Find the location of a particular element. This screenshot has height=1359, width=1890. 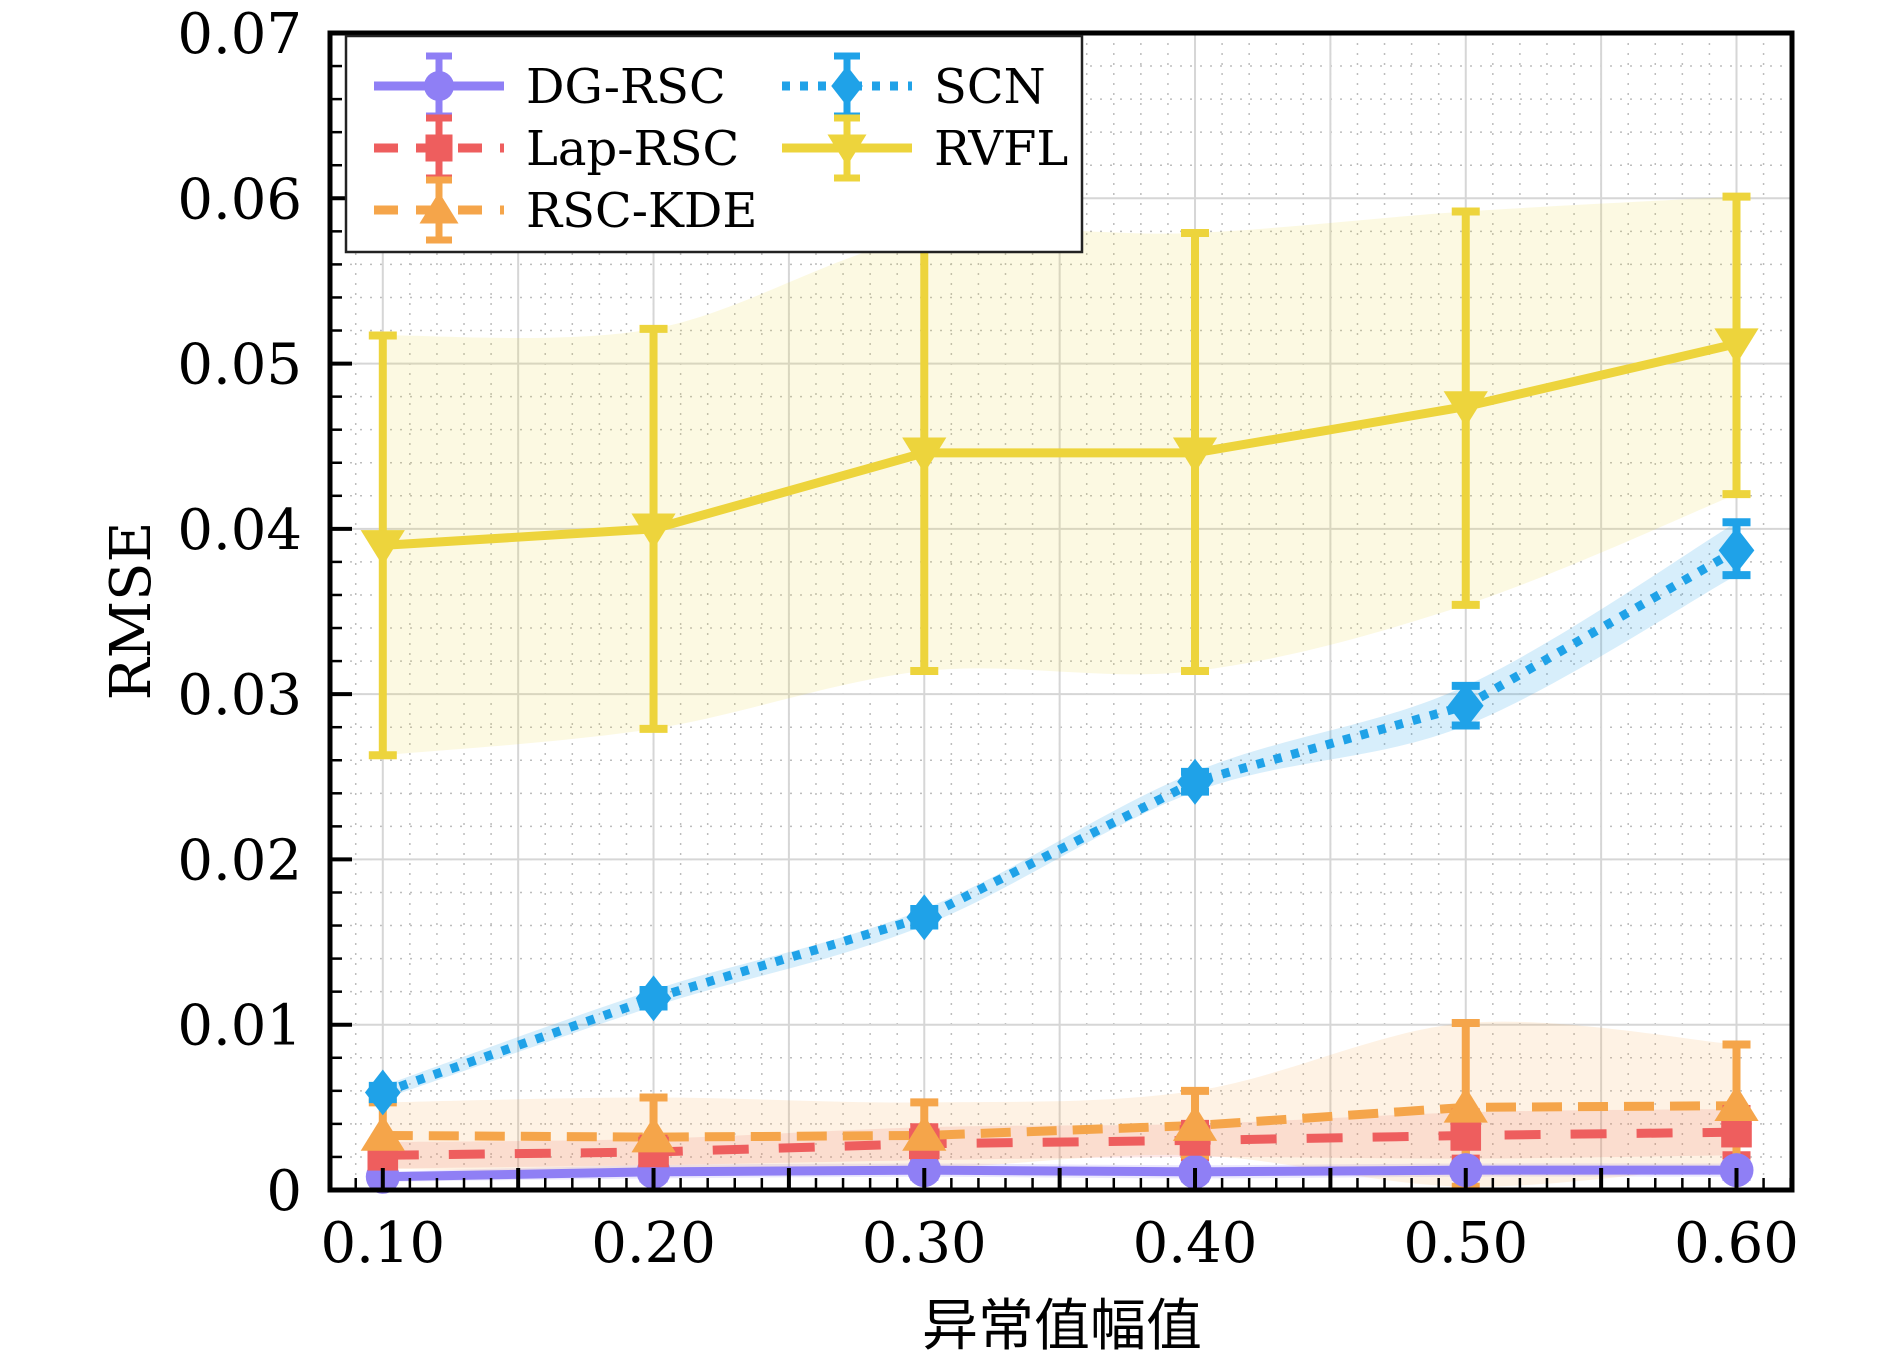

legend-marker-rvfl is located at coordinates (847, 150).